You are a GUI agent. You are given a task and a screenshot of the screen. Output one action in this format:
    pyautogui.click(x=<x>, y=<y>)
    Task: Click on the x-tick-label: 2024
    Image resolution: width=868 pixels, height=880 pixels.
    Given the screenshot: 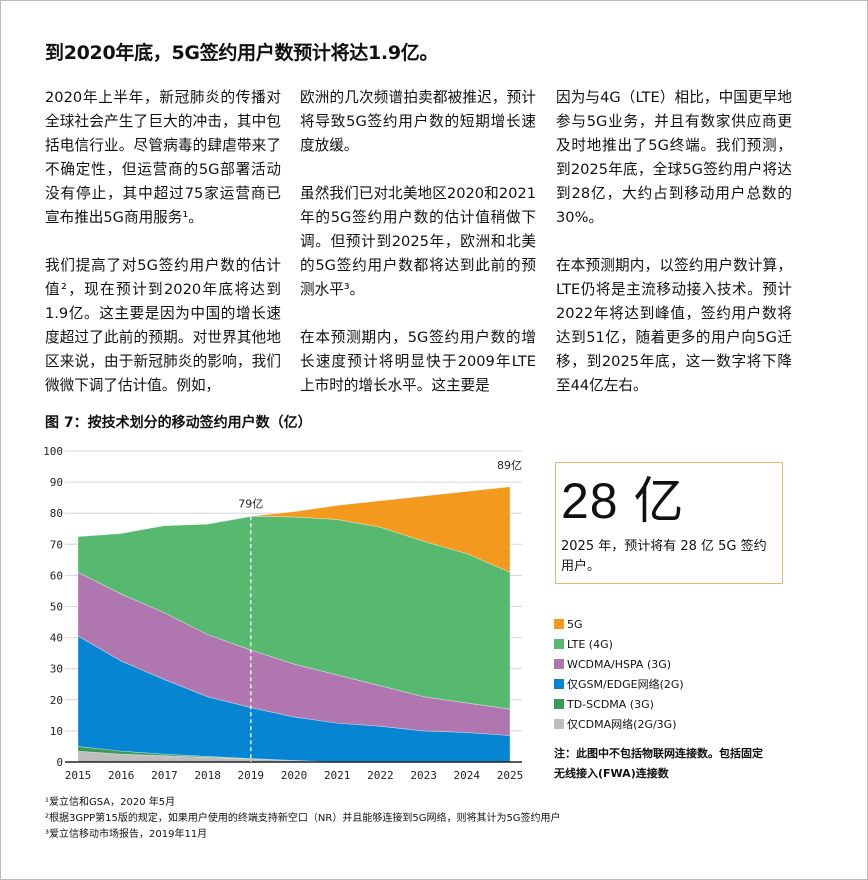 What is the action you would take?
    pyautogui.click(x=467, y=775)
    